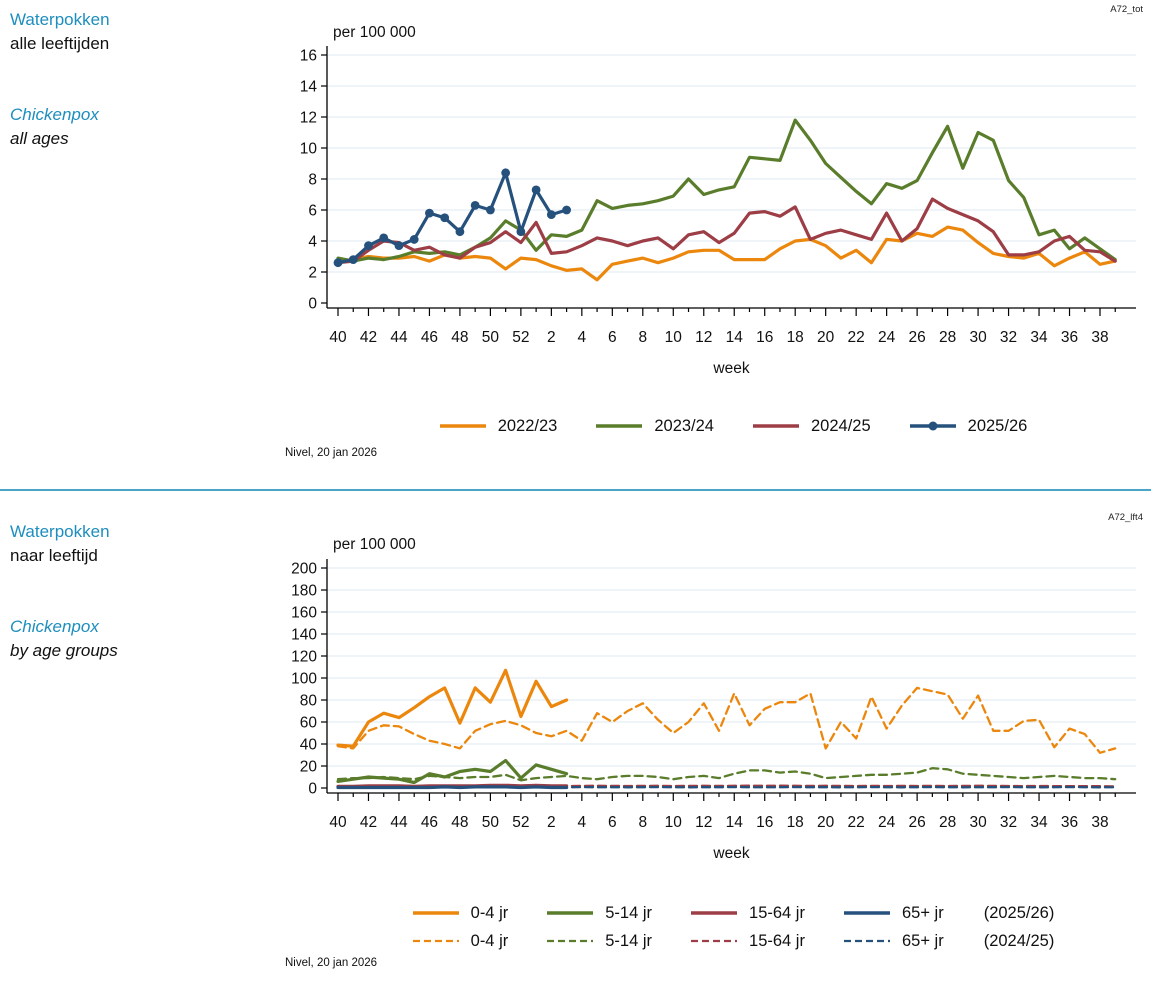  I want to click on y-tick-label: 12, so click(308, 118).